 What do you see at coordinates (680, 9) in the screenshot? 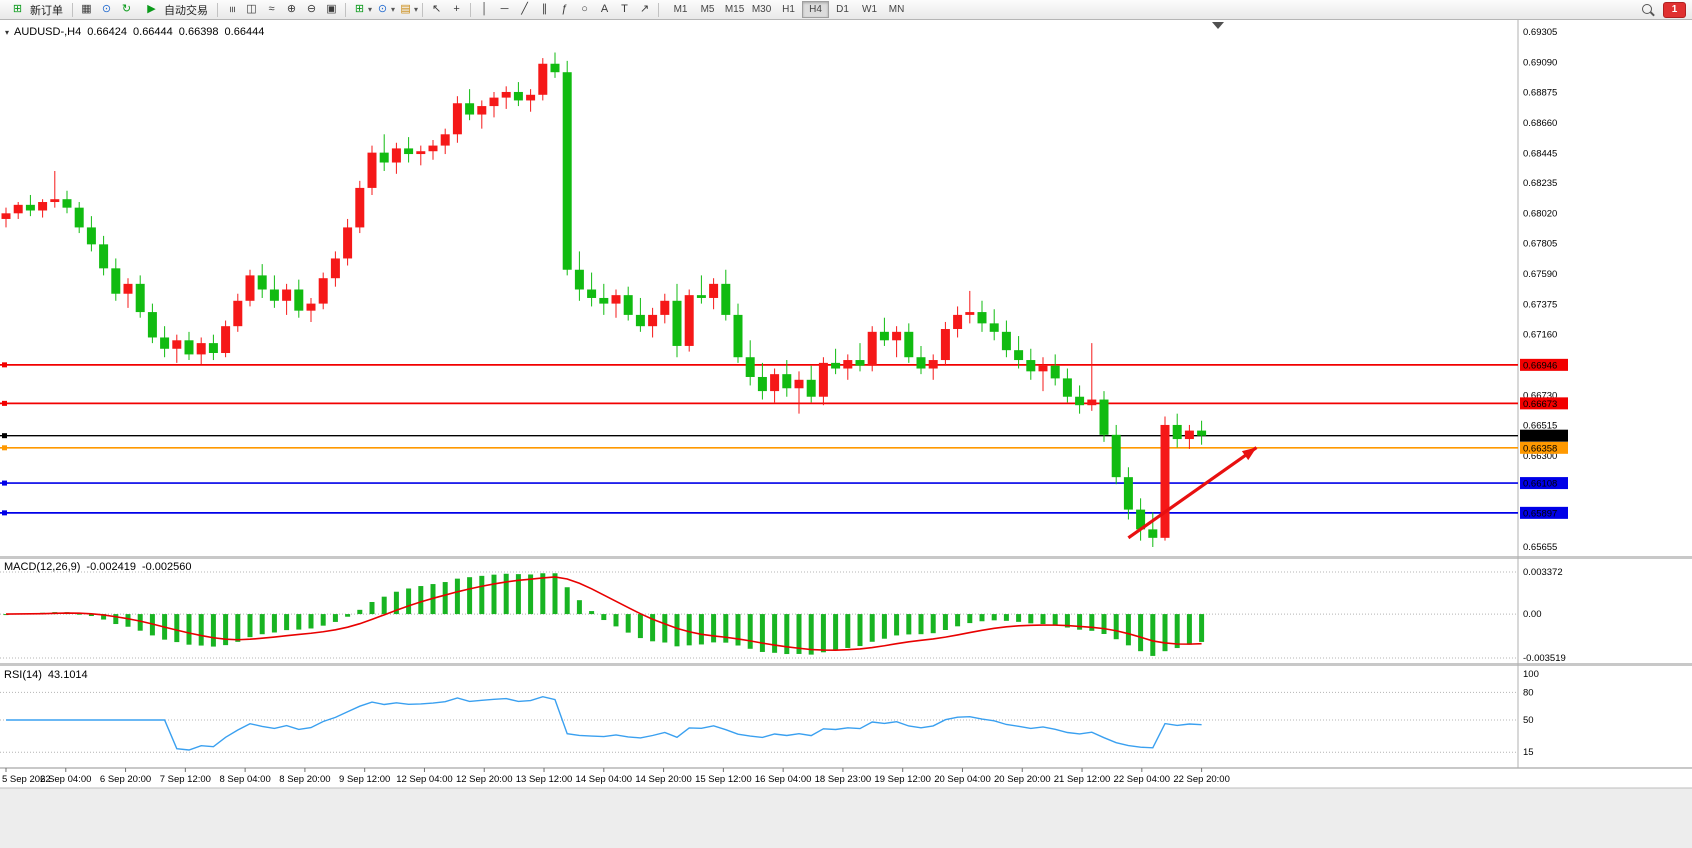
I see `timeframe-button-m1: M1` at bounding box center [680, 9].